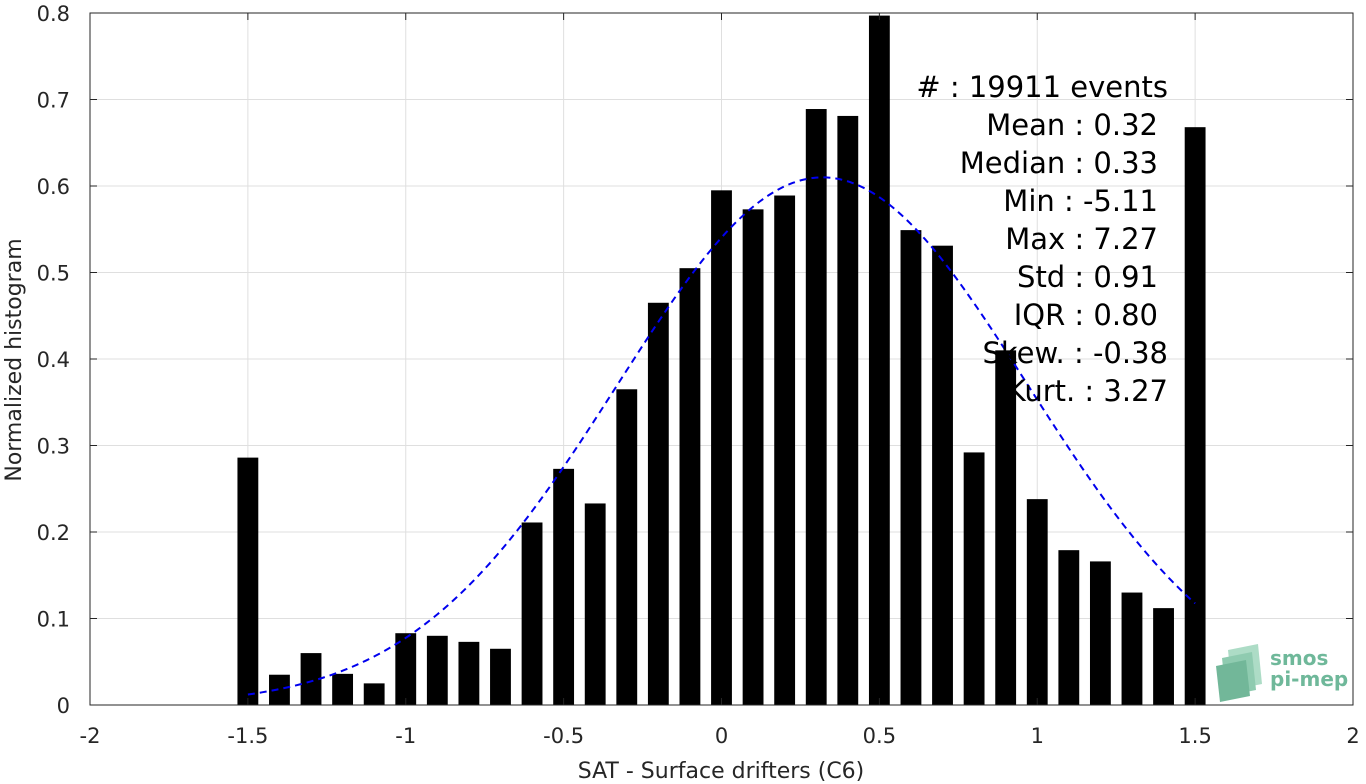  Describe the element at coordinates (563, 736) in the screenshot. I see `x-tick-label: -0.5` at that location.